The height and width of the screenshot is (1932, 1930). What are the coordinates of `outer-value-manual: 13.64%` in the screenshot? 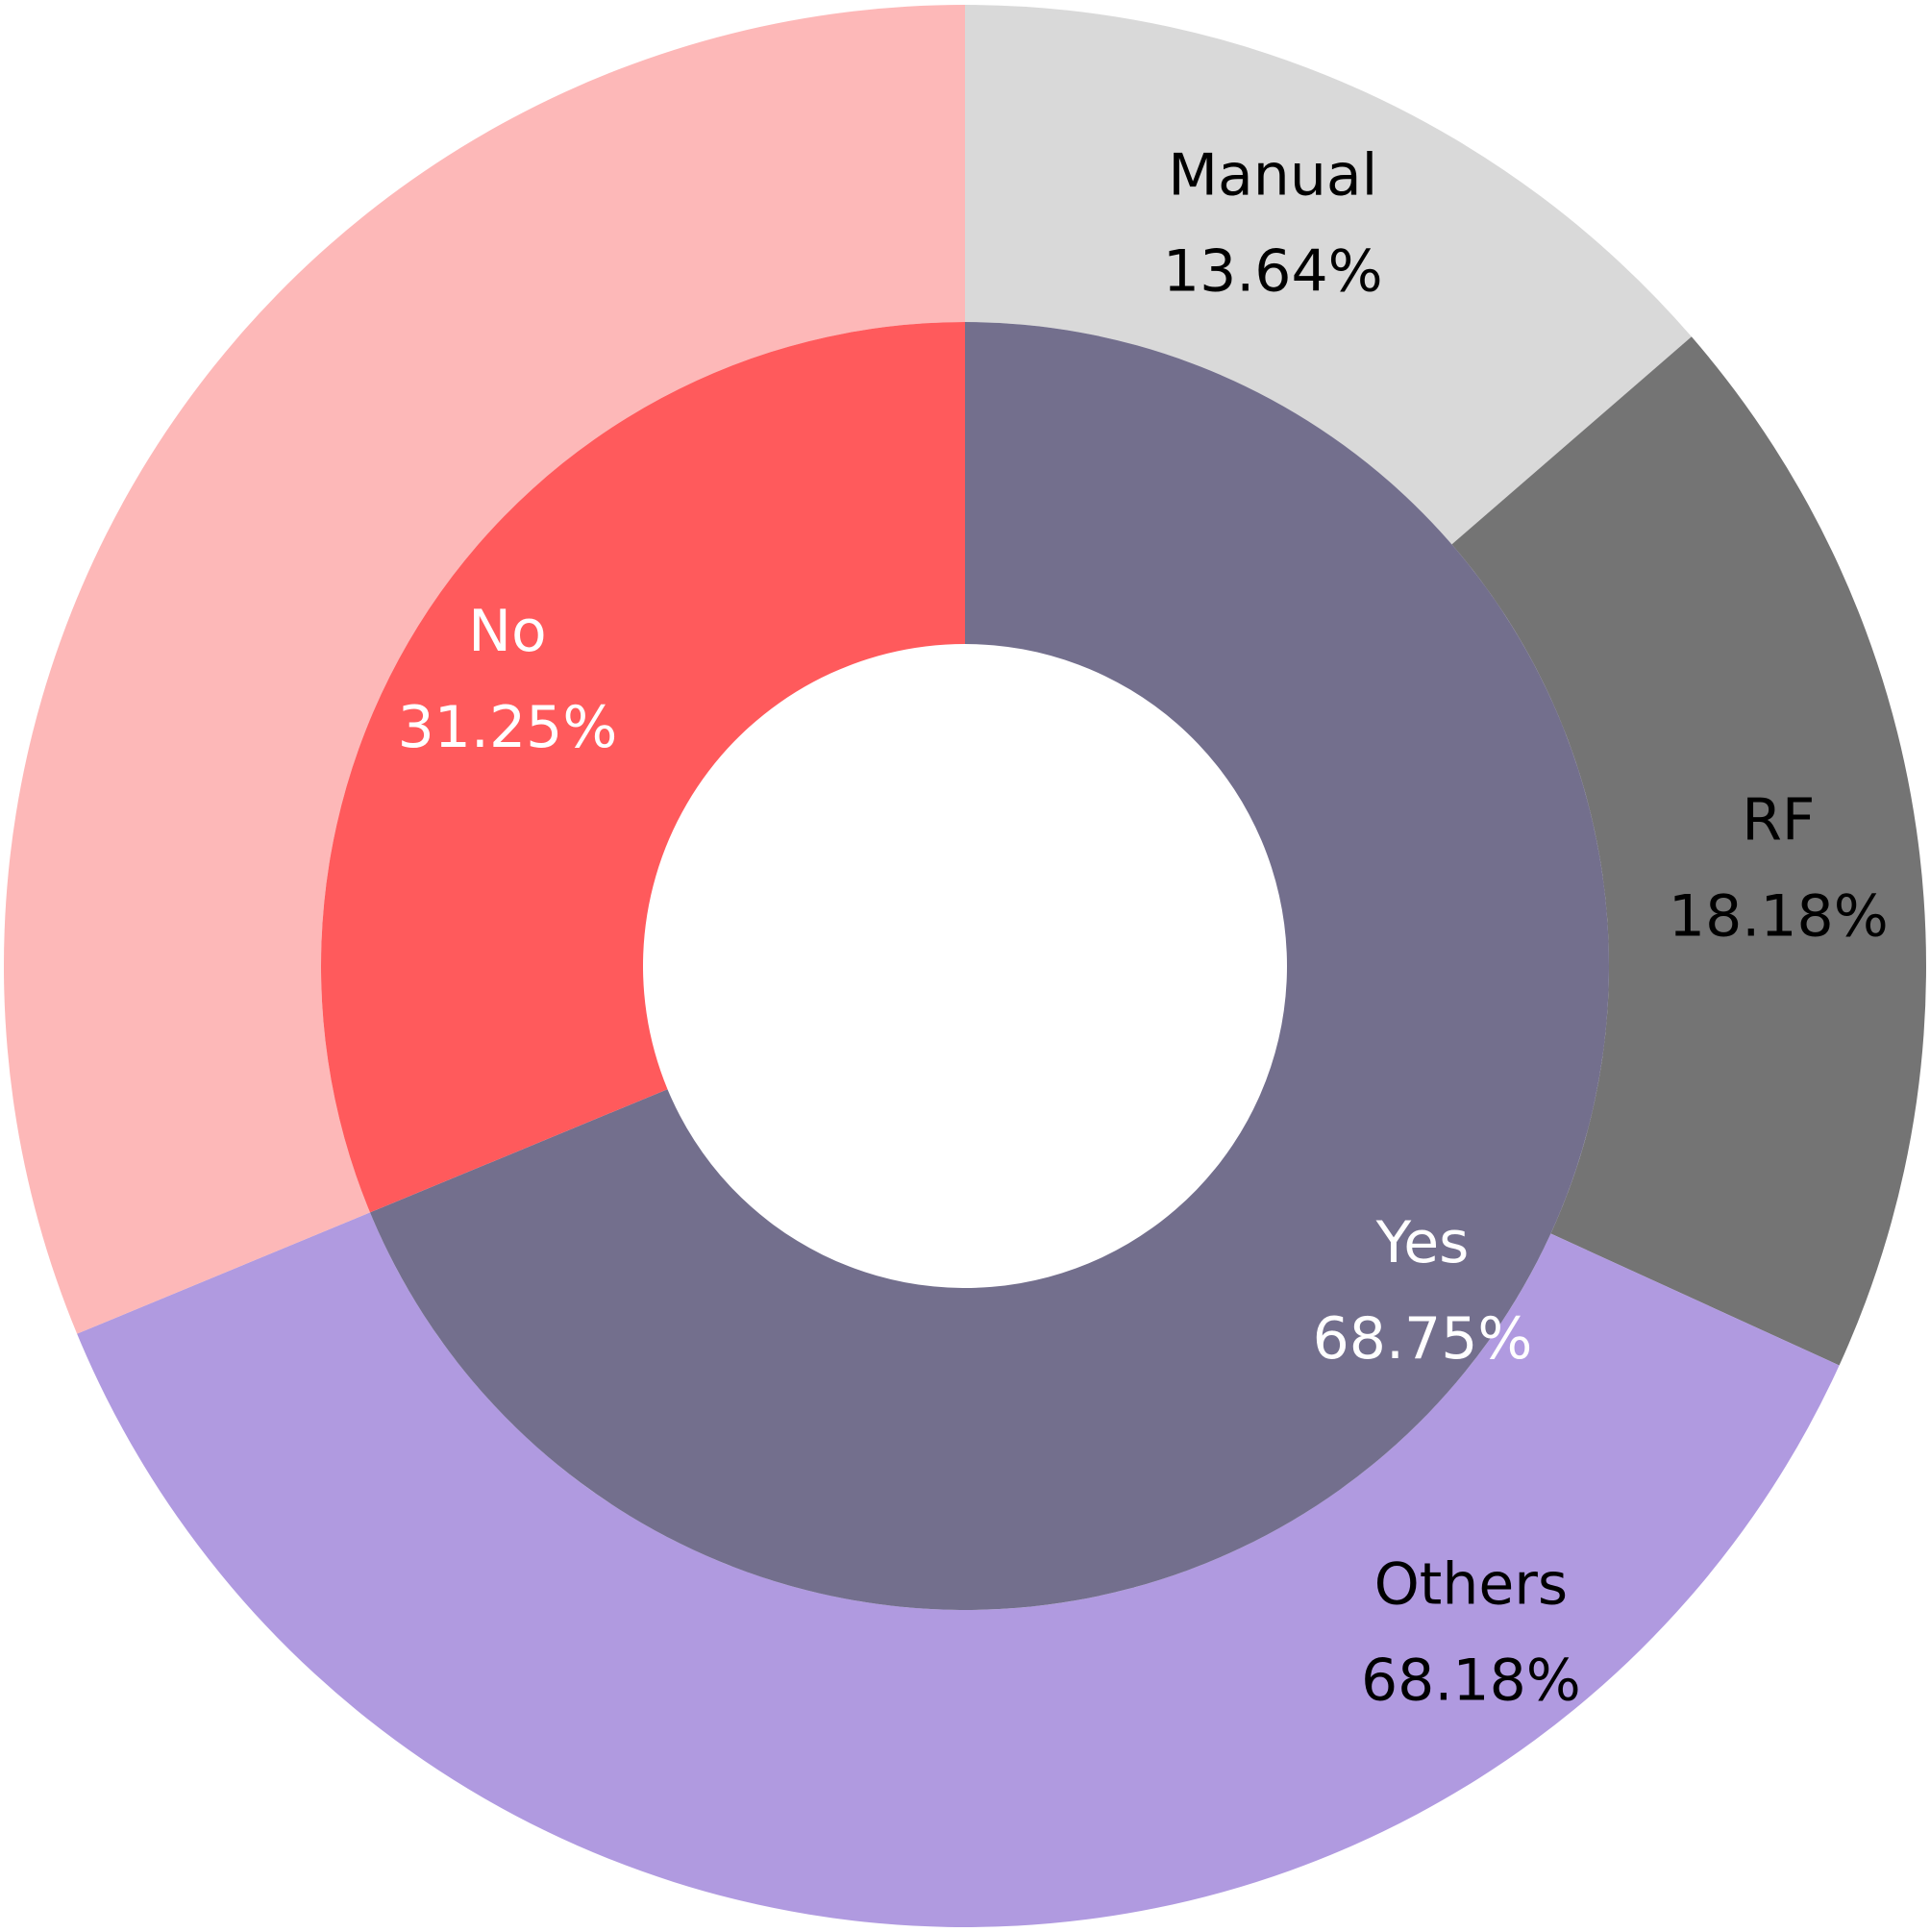 It's located at (1273, 271).